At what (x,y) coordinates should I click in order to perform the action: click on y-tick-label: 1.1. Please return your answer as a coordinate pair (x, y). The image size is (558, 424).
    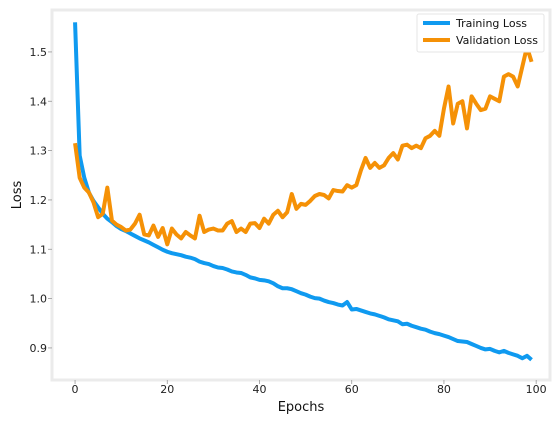
    Looking at the image, I should click on (39, 249).